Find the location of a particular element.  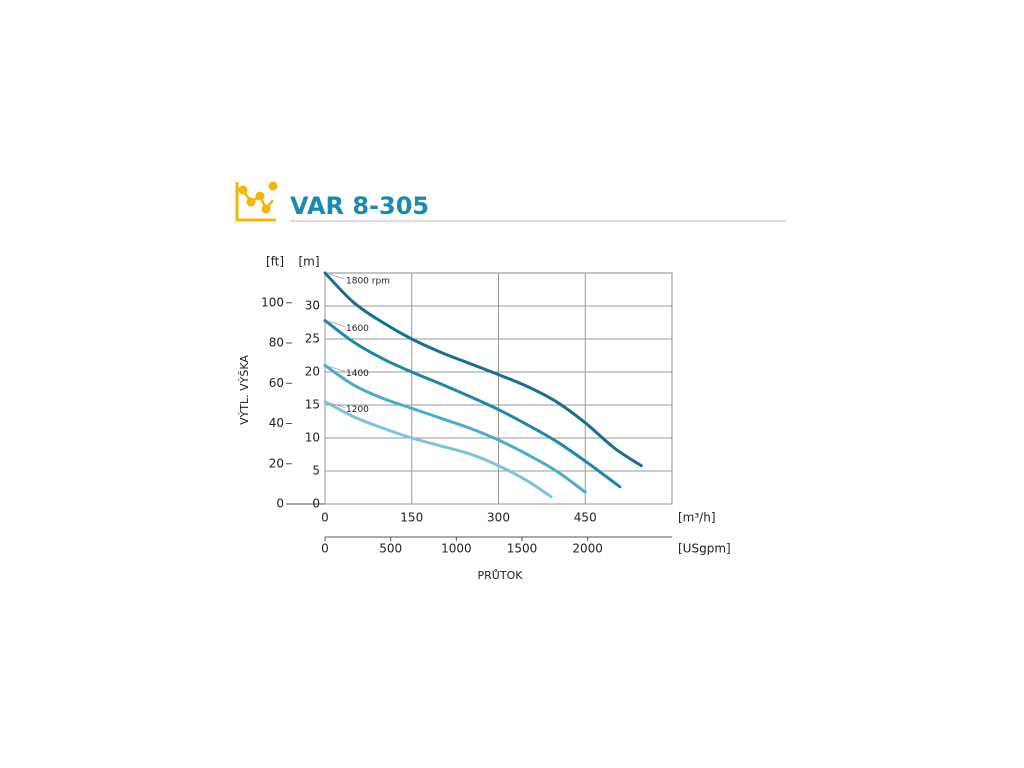

x2-unit: [USgpm] is located at coordinates (704, 549).